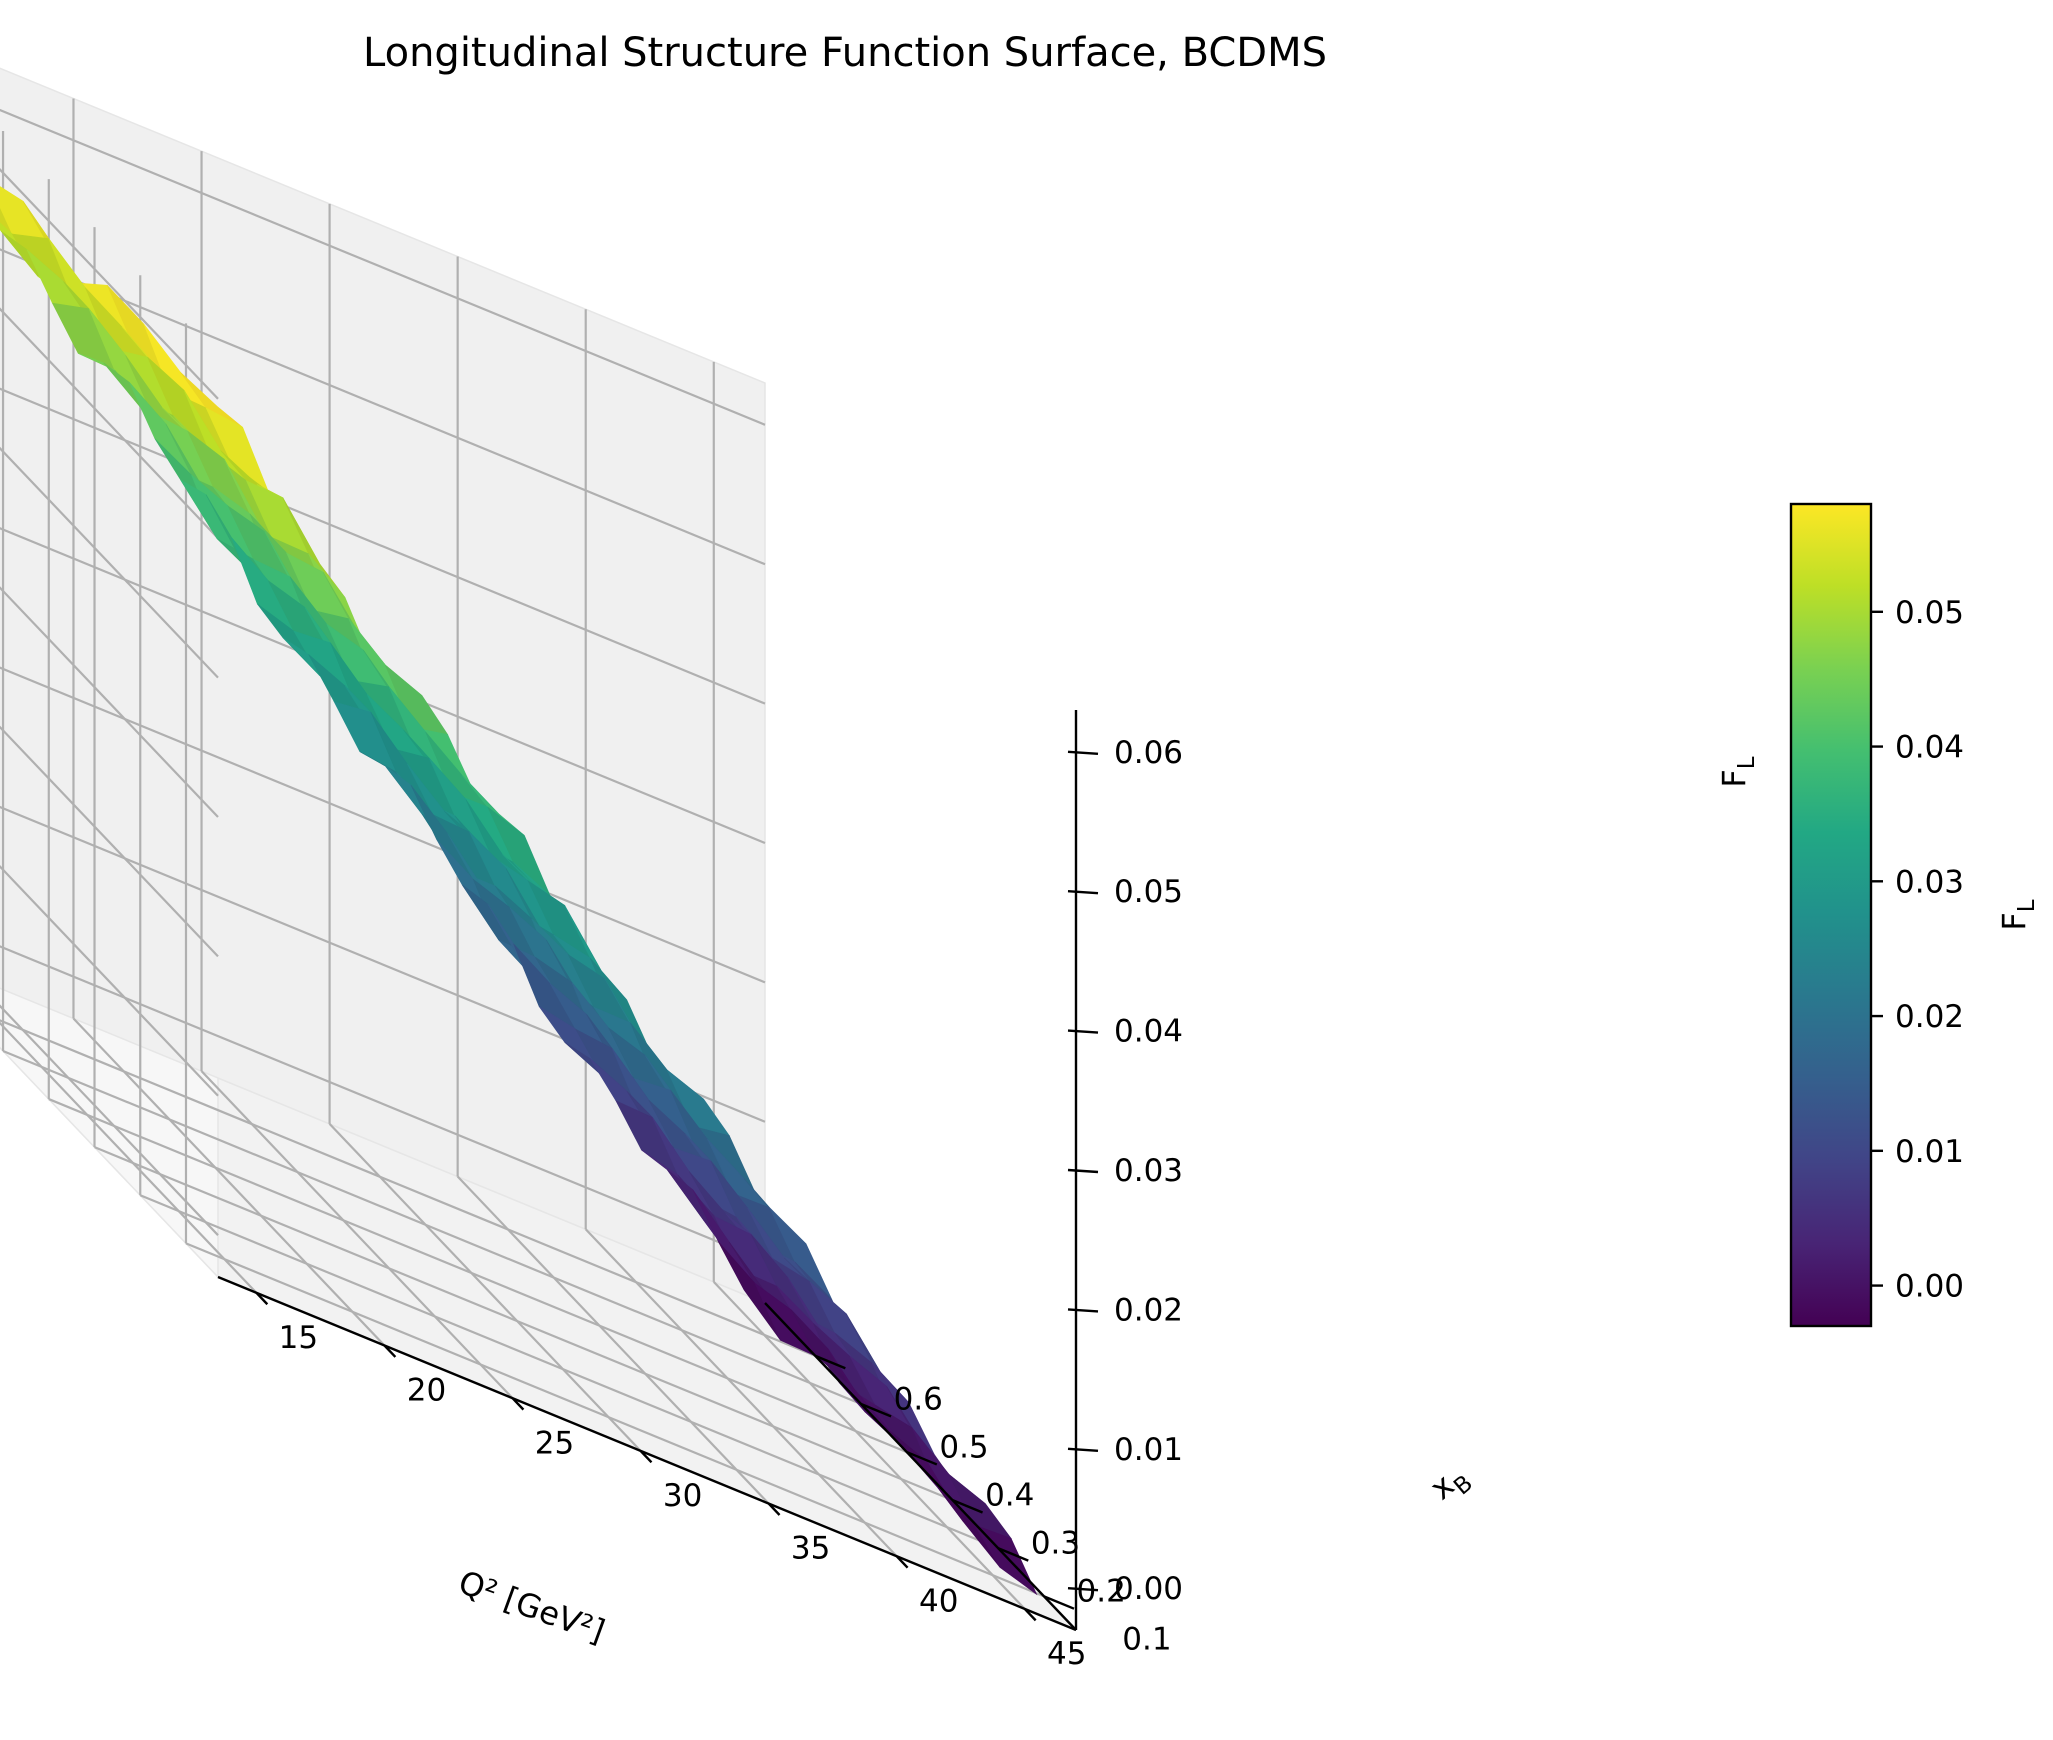 The image size is (2053, 1740). I want to click on colorbar-label: FL, so click(2017, 914).